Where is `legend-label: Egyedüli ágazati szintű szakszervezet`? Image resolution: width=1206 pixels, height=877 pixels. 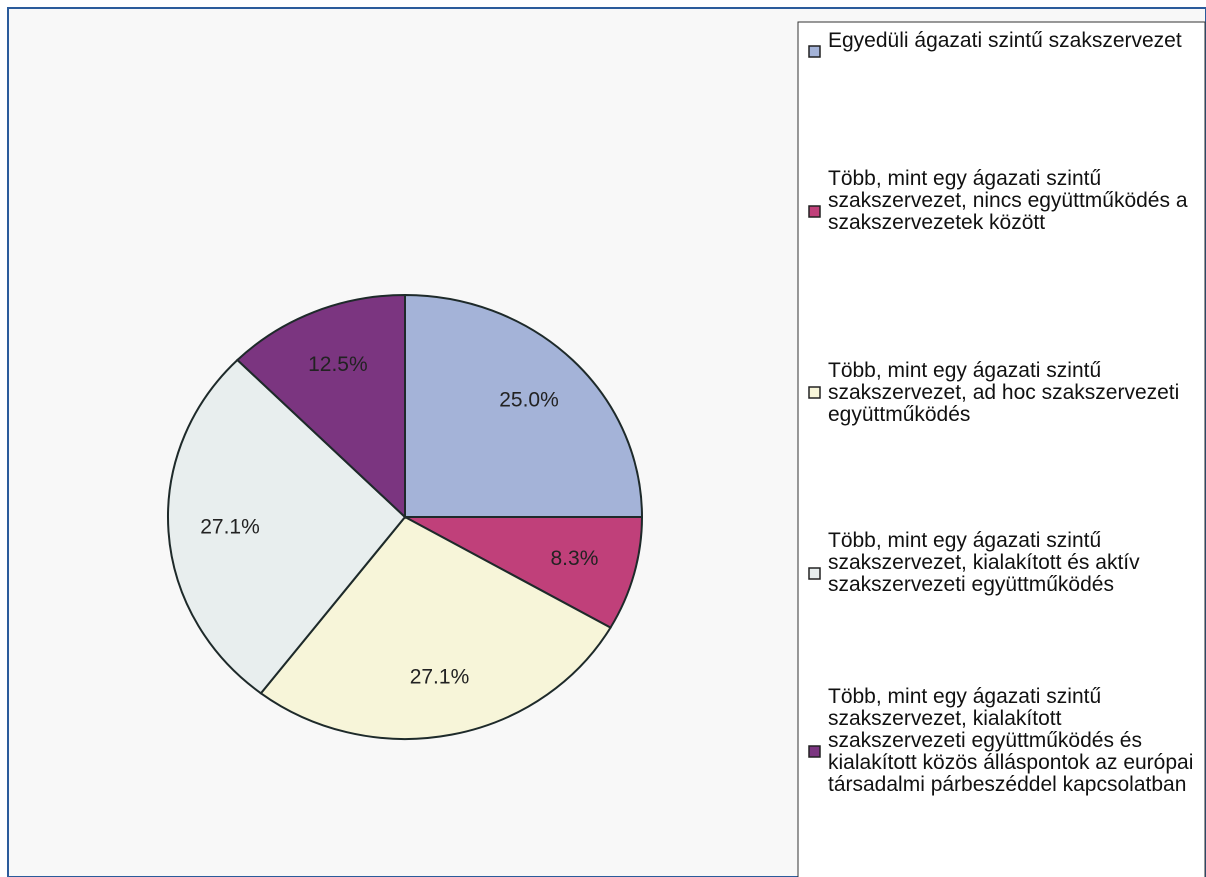 legend-label: Egyedüli ágazati szintű szakszervezet is located at coordinates (1005, 40).